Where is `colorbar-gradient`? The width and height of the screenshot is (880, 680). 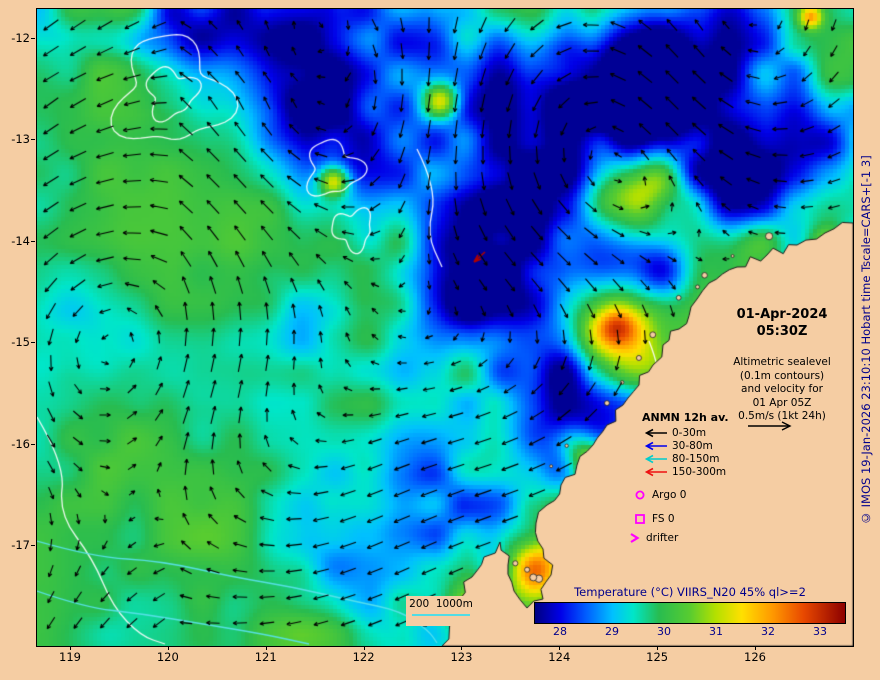 colorbar-gradient is located at coordinates (690, 613).